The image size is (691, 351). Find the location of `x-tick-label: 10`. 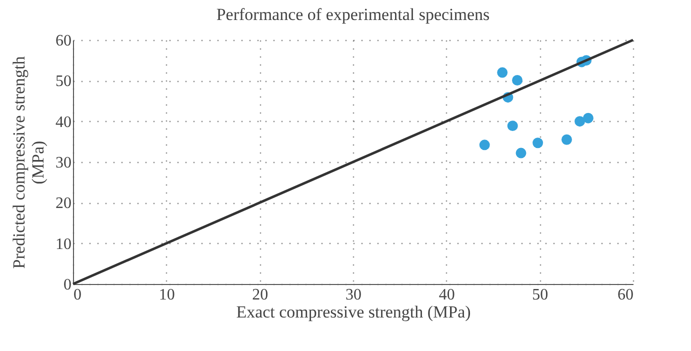

x-tick-label: 10 is located at coordinates (166, 295).